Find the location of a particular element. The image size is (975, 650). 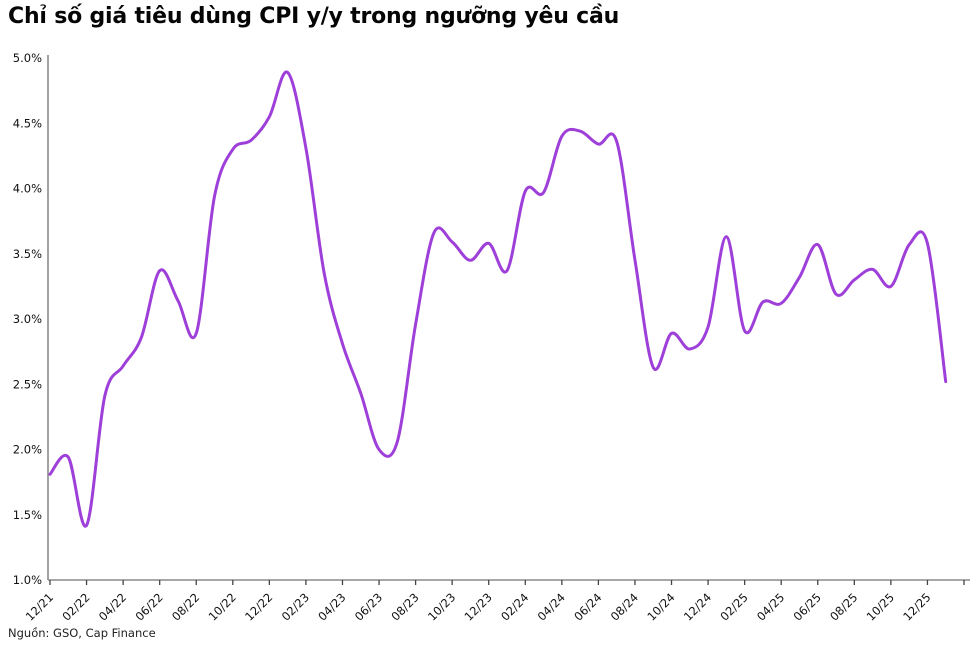

x-axis-tick-label: 06/22 is located at coordinates (148, 606).